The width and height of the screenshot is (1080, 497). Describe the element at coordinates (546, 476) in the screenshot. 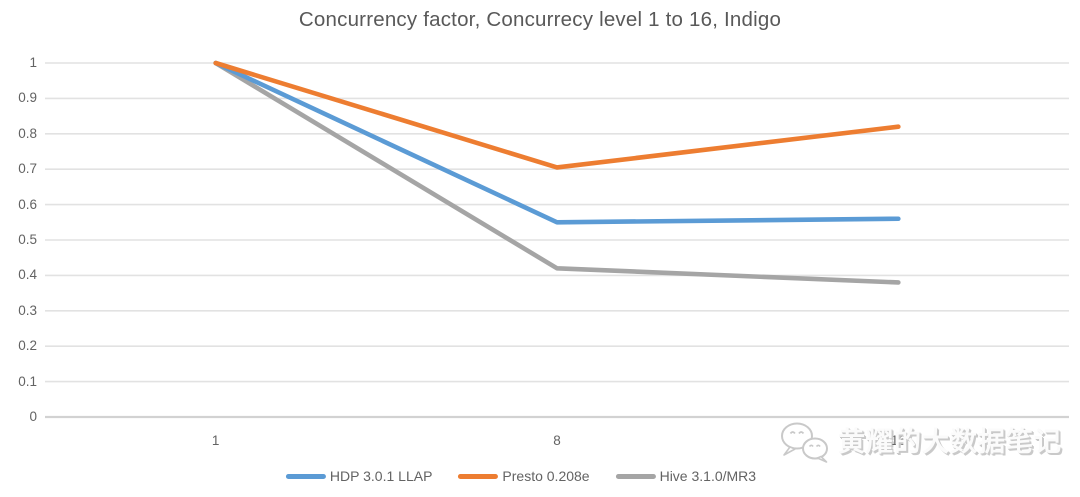

I see `legend-label: Presto 0.208e` at that location.